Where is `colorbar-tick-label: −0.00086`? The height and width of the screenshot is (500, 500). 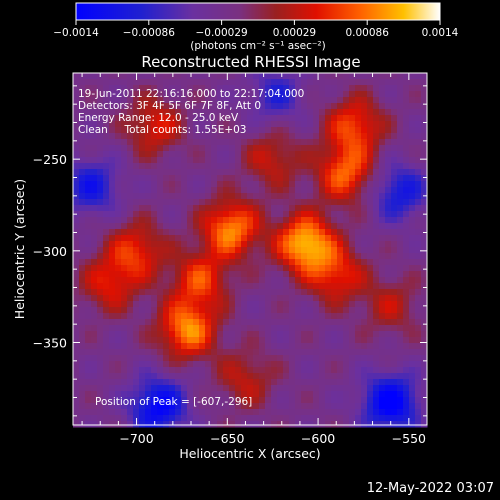 colorbar-tick-label: −0.00086 is located at coordinates (149, 33).